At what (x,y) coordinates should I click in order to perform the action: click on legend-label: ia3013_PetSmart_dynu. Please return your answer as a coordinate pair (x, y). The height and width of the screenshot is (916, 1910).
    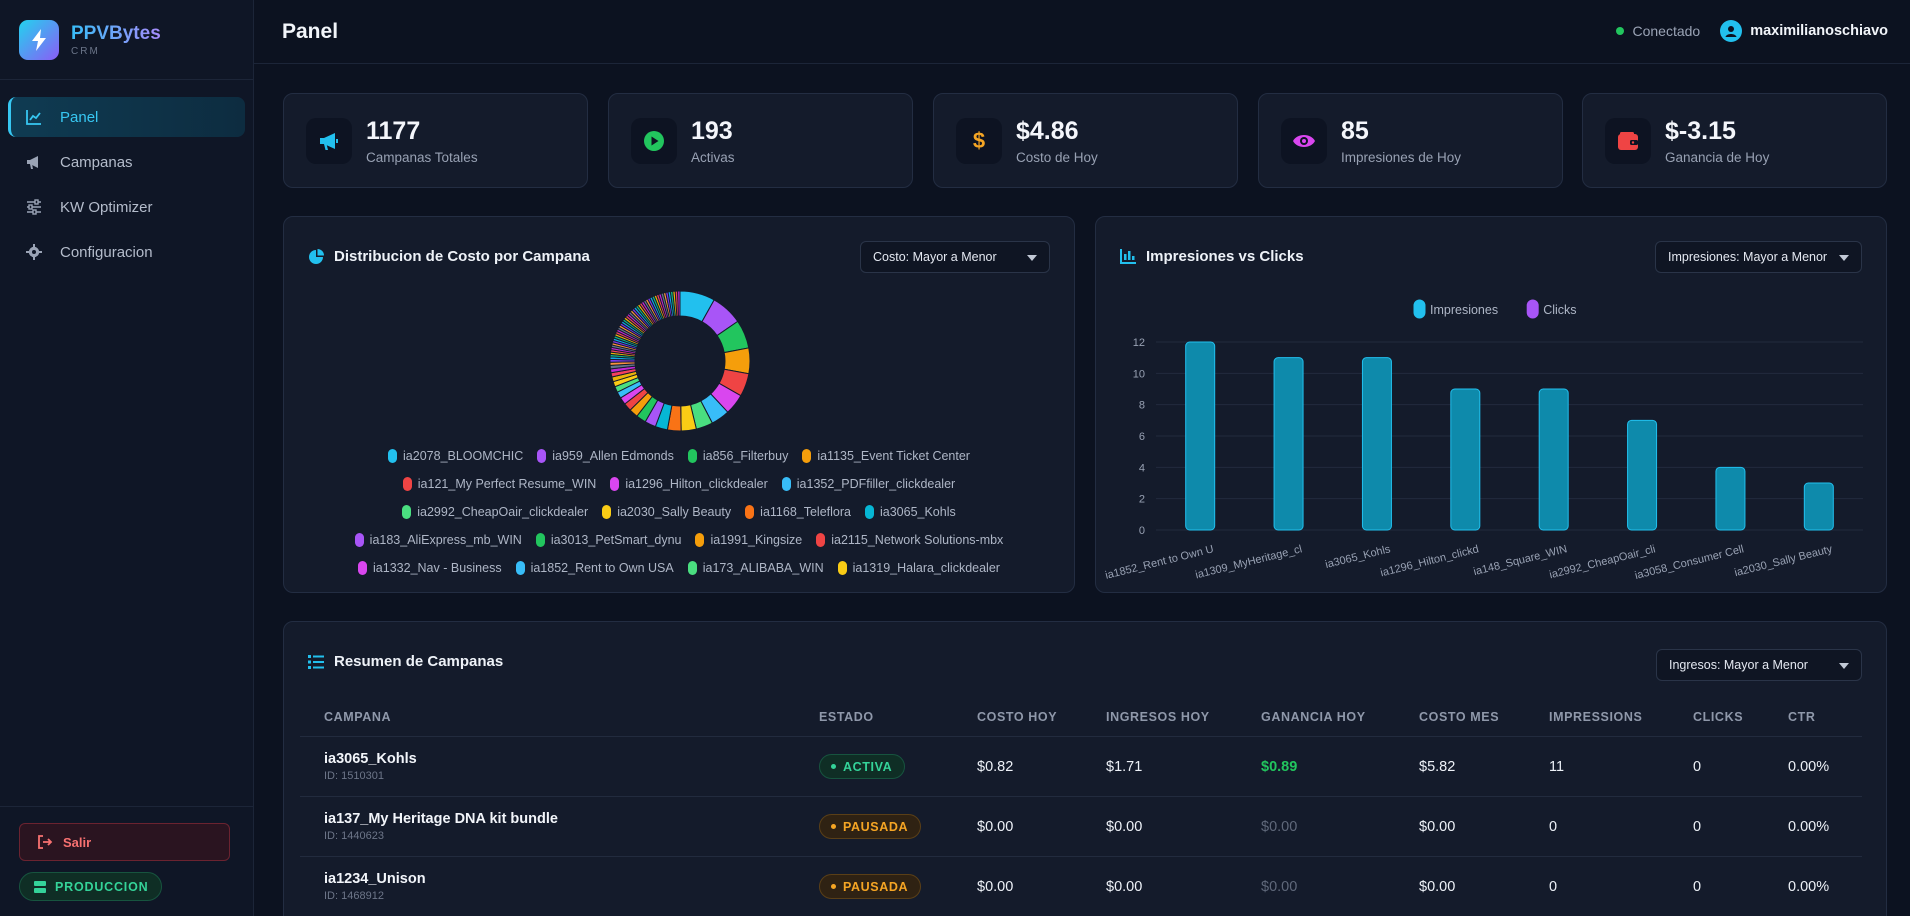
    Looking at the image, I should click on (616, 540).